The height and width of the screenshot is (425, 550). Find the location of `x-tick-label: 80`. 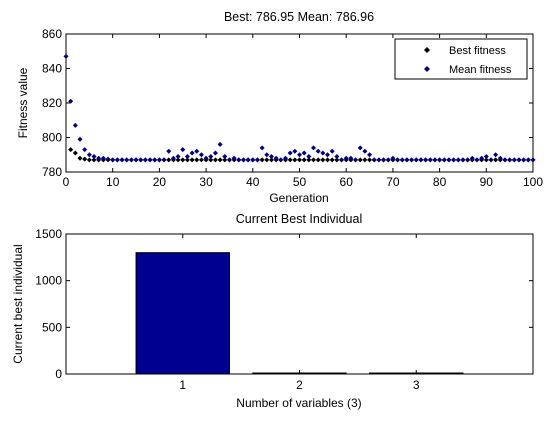

x-tick-label: 80 is located at coordinates (440, 182).